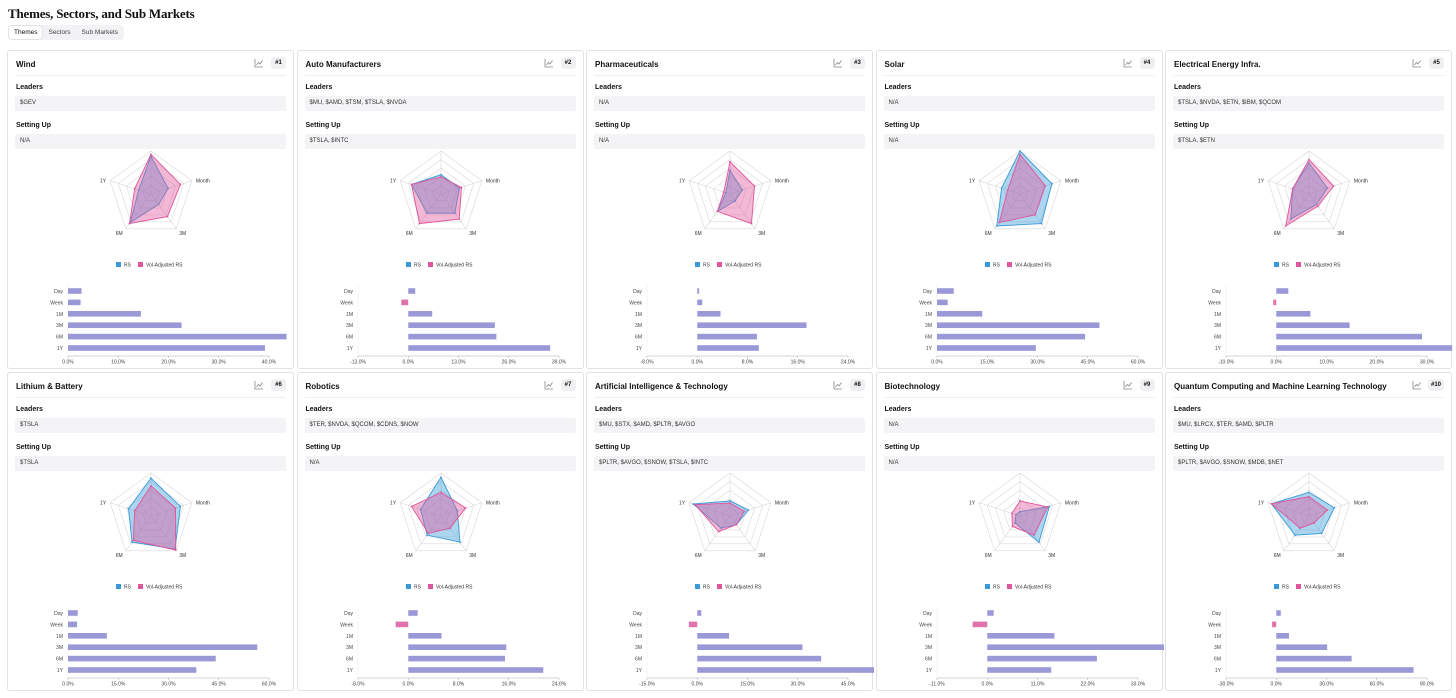 This screenshot has width=1456, height=698. Describe the element at coordinates (26, 32) in the screenshot. I see `tab-themes: Themes` at that location.